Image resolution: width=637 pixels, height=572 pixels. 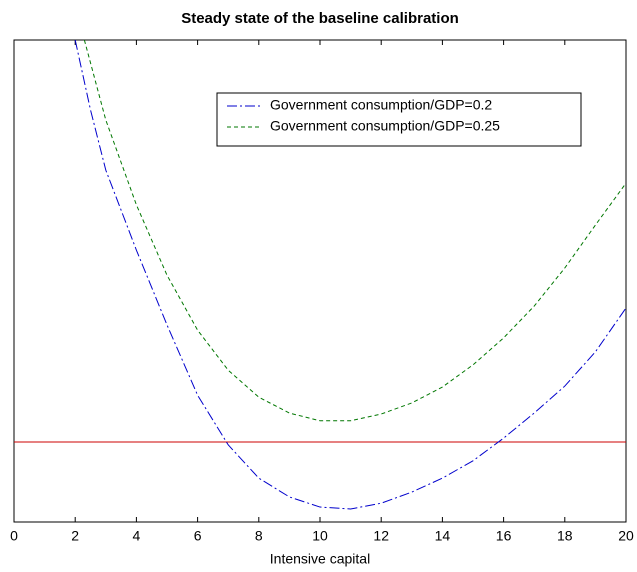 What do you see at coordinates (626, 536) in the screenshot?
I see `x-tick-label: 20` at bounding box center [626, 536].